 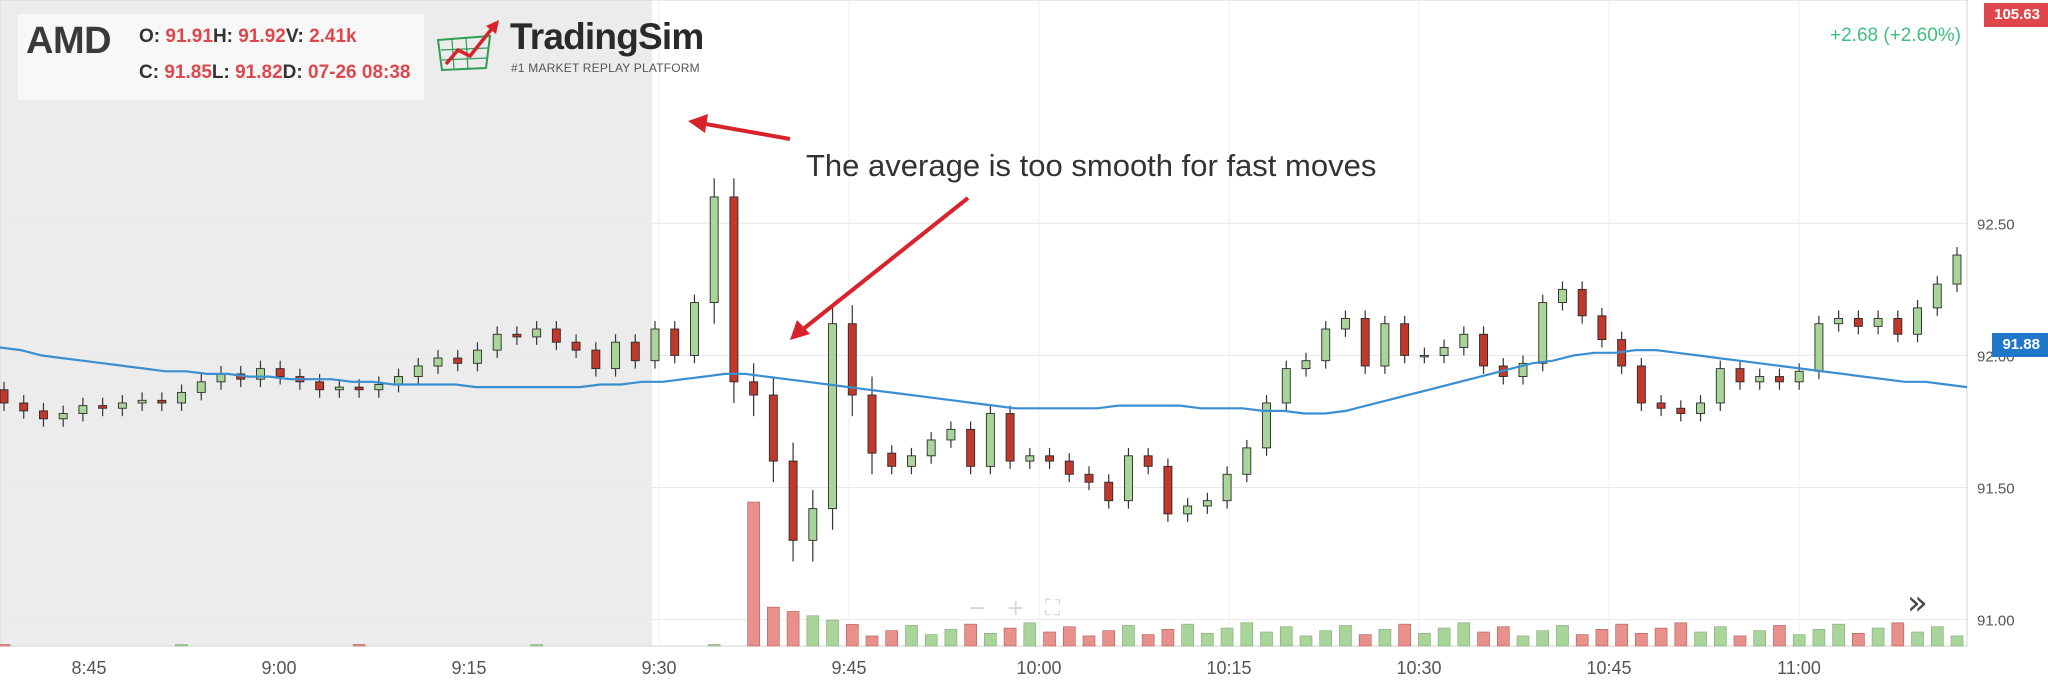 I want to click on x-tick-label: 9:00, so click(x=278, y=668).